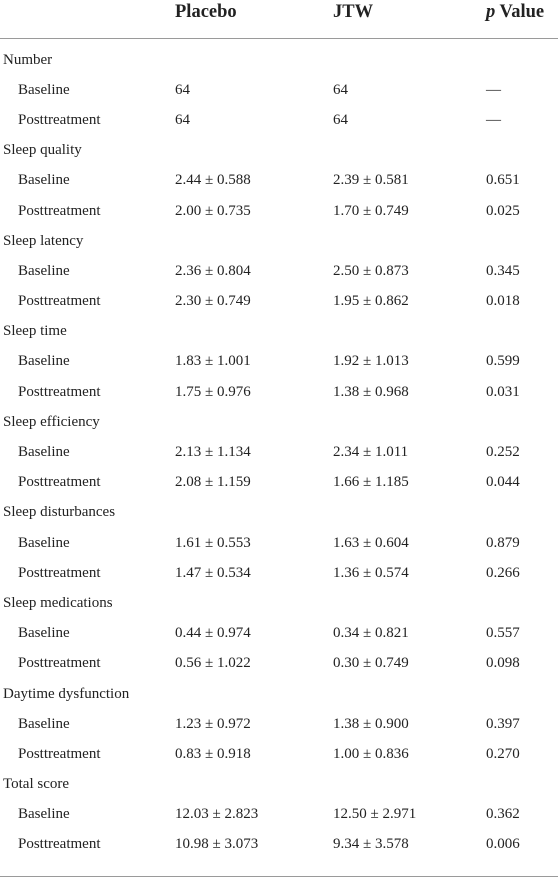 This screenshot has width=558, height=878. What do you see at coordinates (371, 210) in the screenshot?
I see `jtw-value: 1.70 ± 0.749` at bounding box center [371, 210].